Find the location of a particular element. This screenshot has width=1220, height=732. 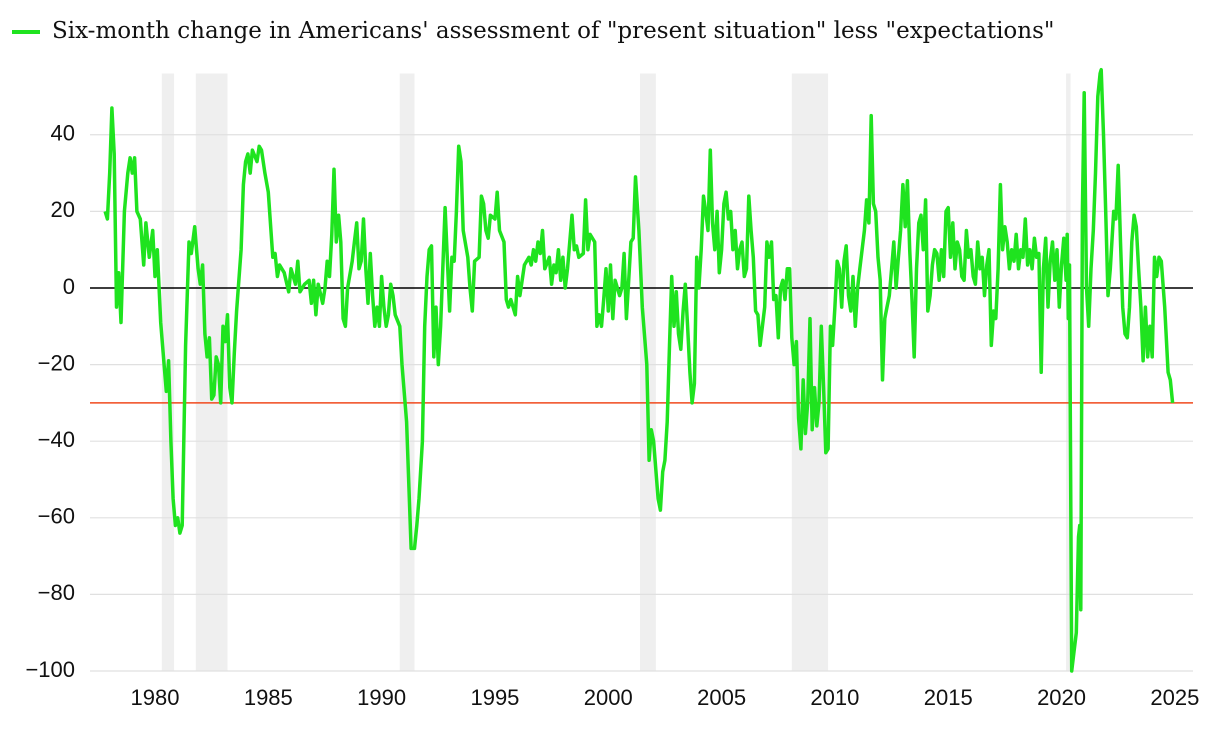

y-tick-label: 40 is located at coordinates (63, 133).